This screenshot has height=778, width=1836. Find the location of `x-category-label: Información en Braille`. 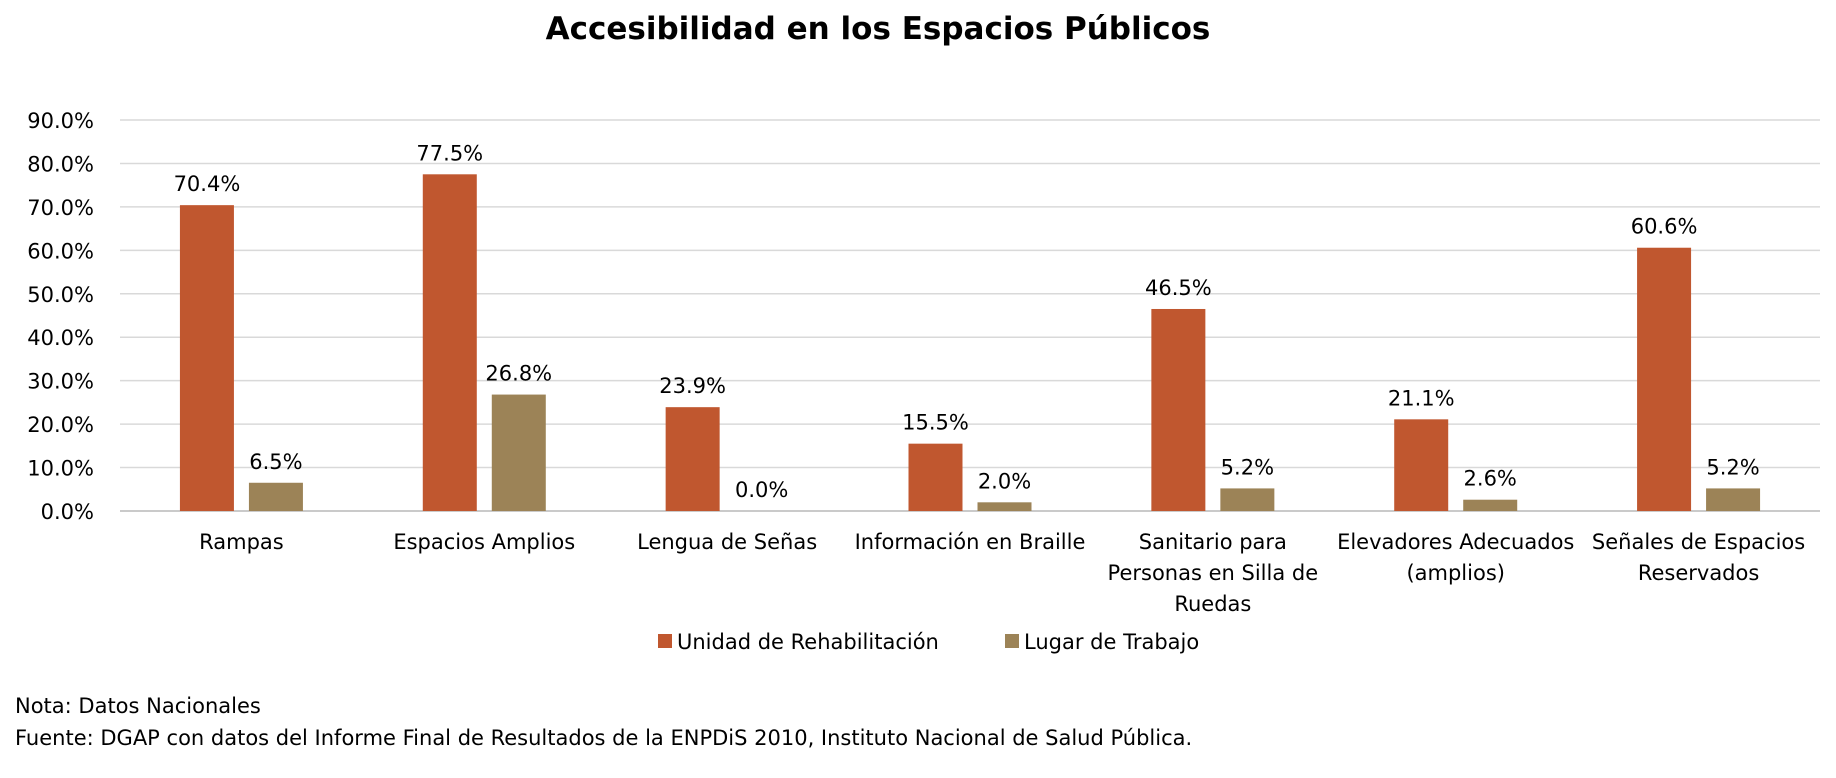

x-category-label: Información en Braille is located at coordinates (970, 542).